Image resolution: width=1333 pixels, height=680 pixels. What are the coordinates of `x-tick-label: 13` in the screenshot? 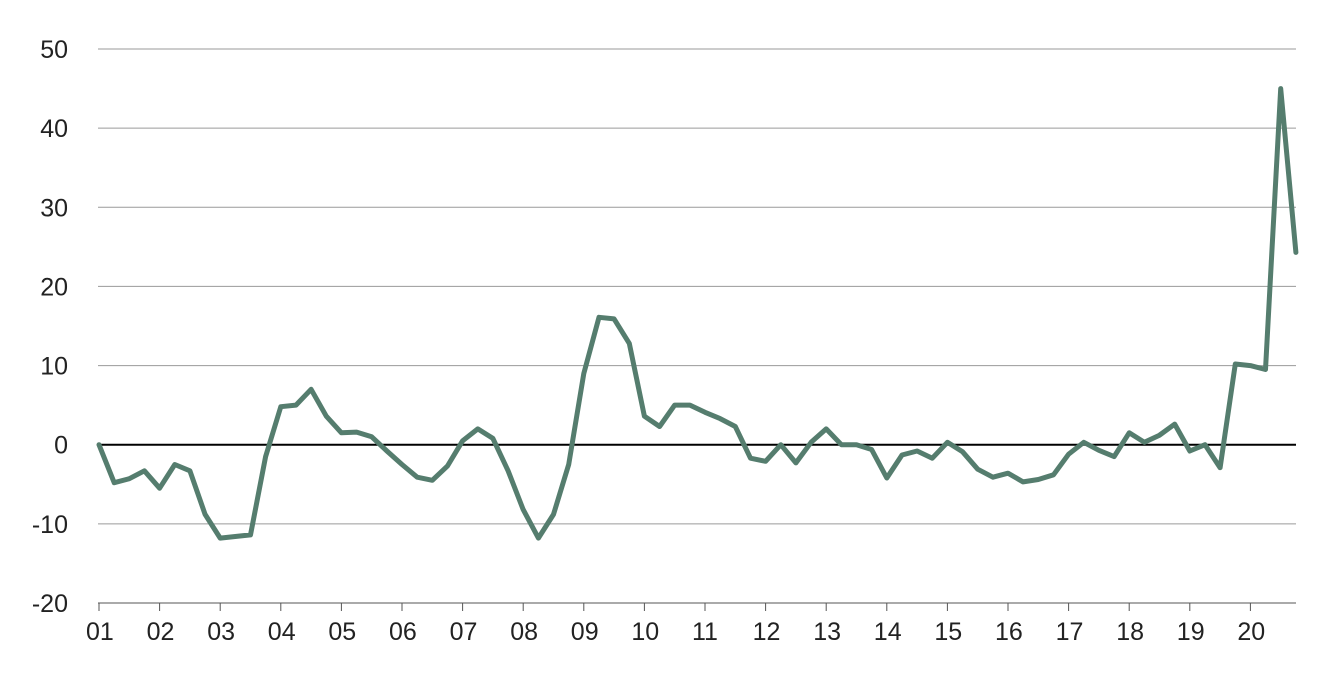 It's located at (827, 632).